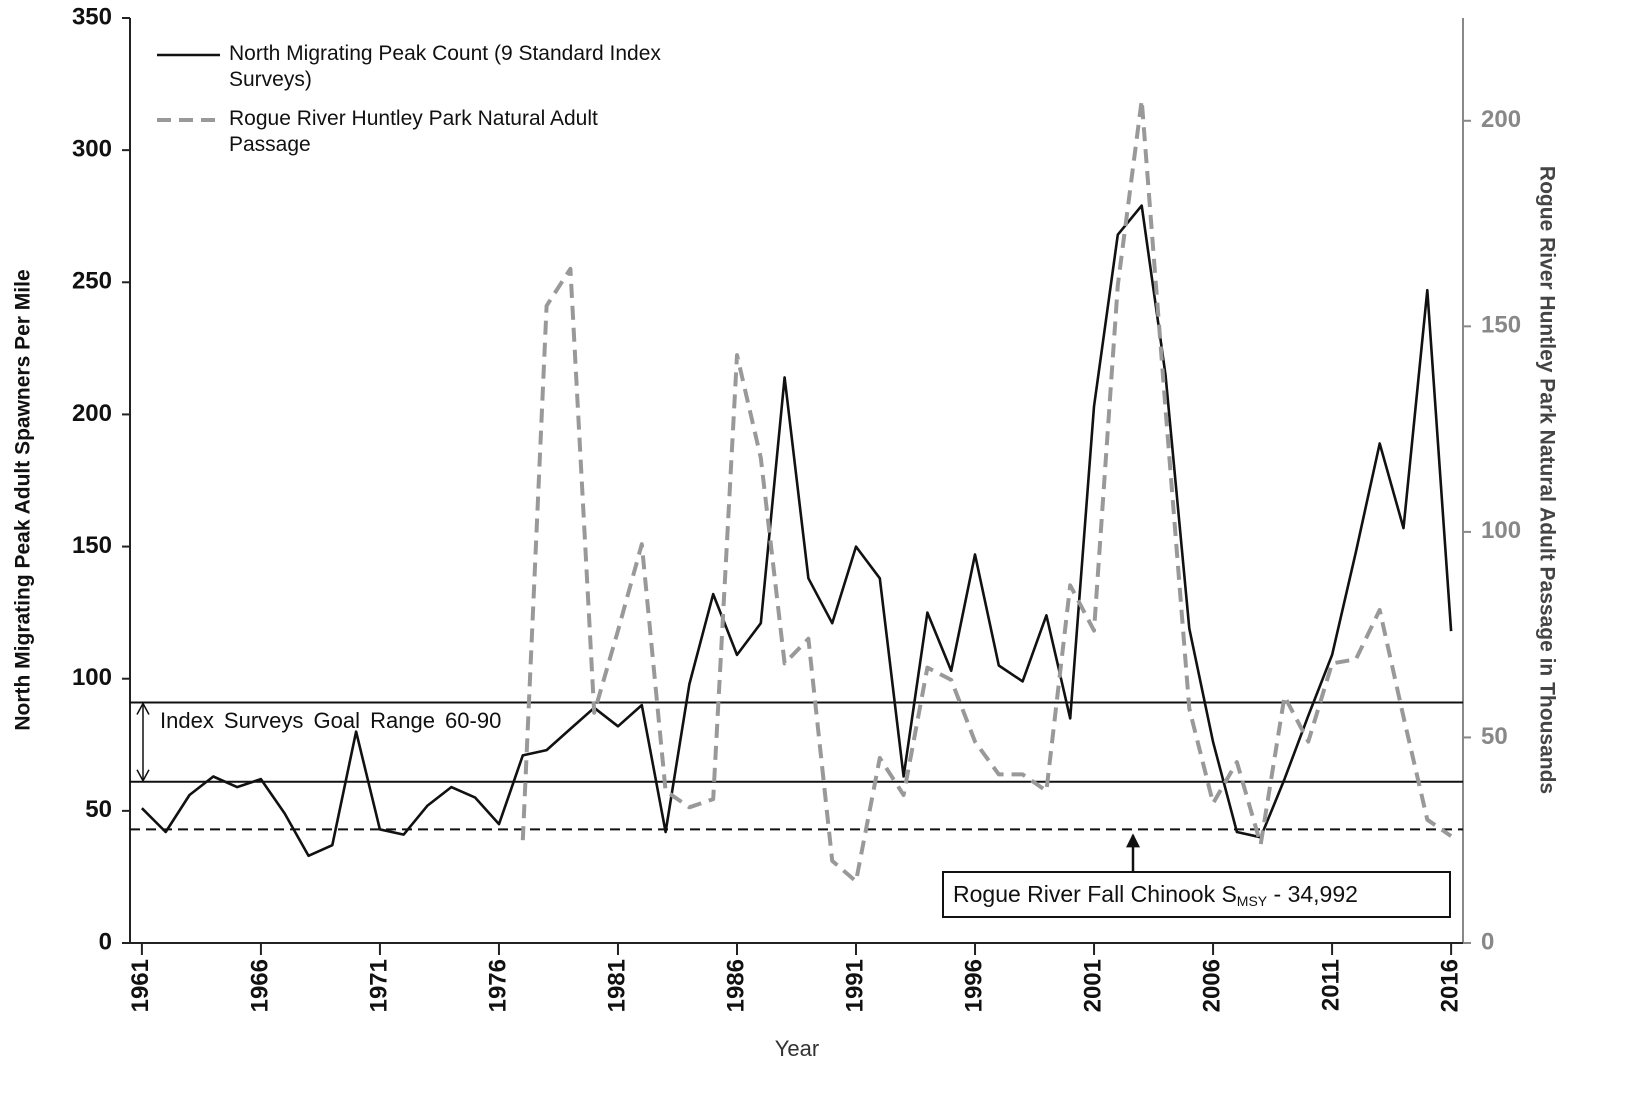 The width and height of the screenshot is (1631, 1107). Describe the element at coordinates (797, 1048) in the screenshot. I see `x-axis-label: Year` at that location.